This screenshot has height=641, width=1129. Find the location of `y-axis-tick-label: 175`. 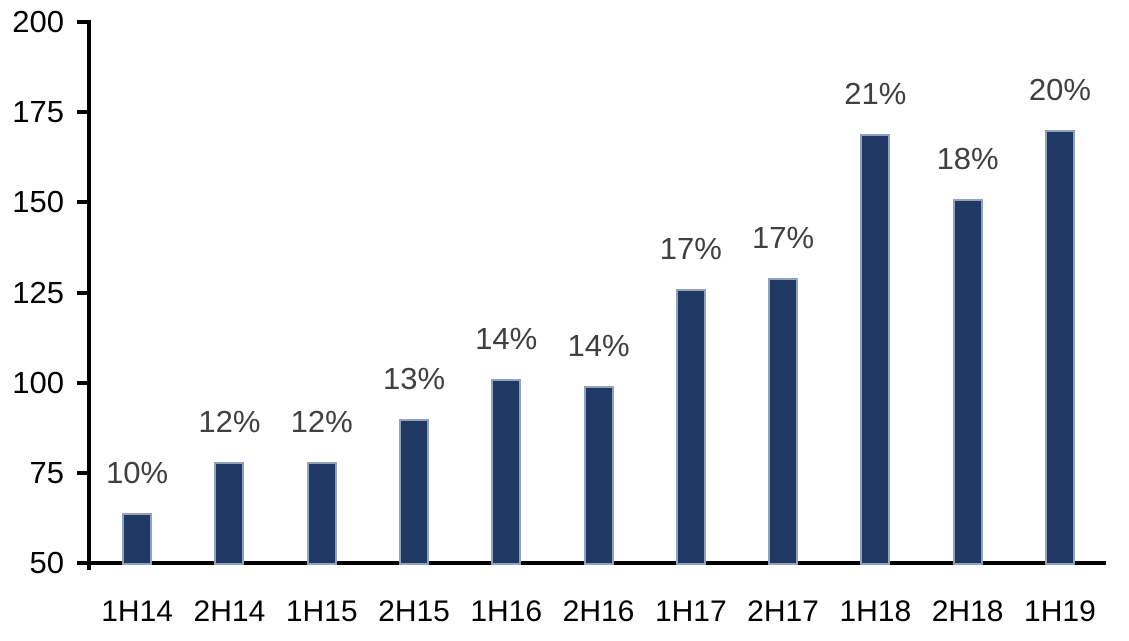

y-axis-tick-label: 175 is located at coordinates (38, 112).